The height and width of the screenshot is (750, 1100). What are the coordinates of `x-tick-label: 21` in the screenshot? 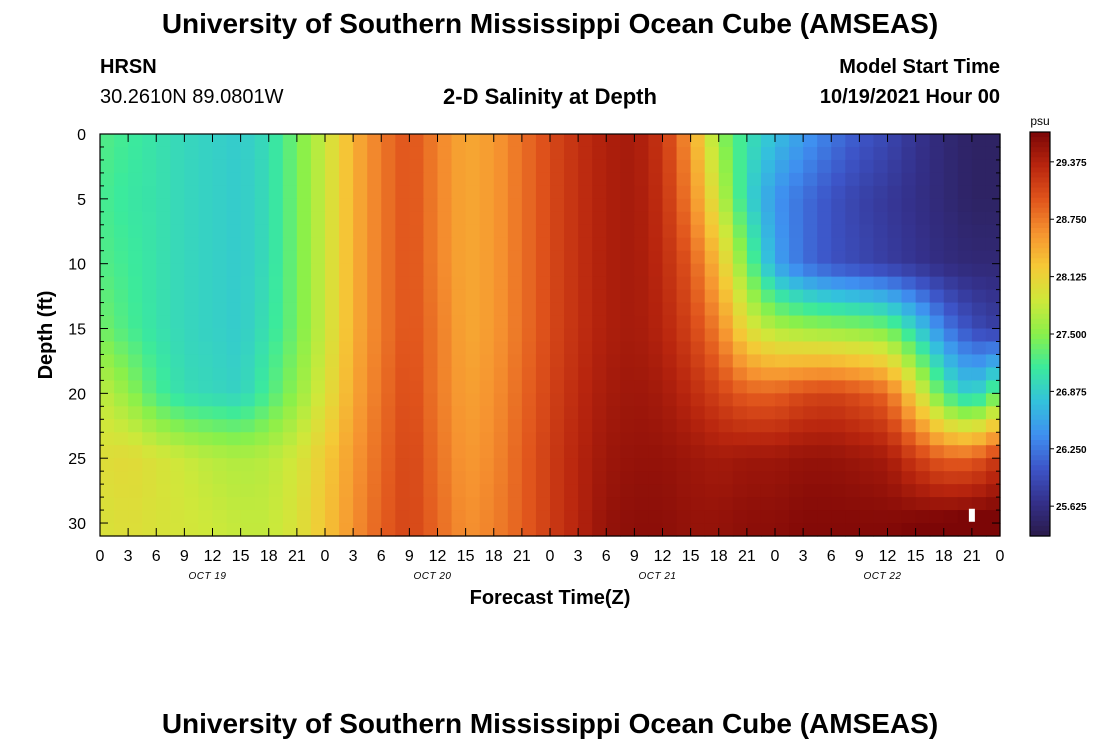 It's located at (747, 556).